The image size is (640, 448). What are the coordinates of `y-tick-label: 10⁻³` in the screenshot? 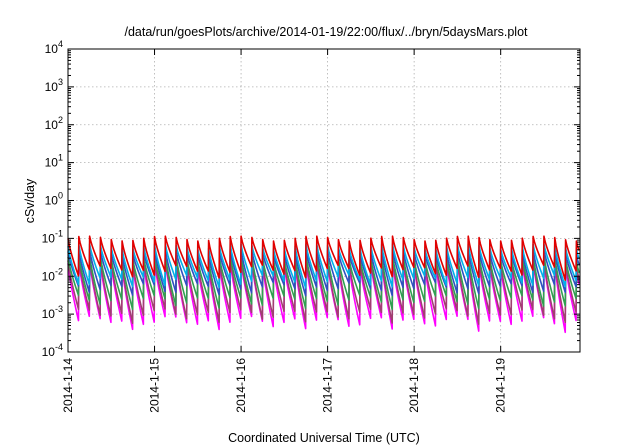 It's located at (52, 312).